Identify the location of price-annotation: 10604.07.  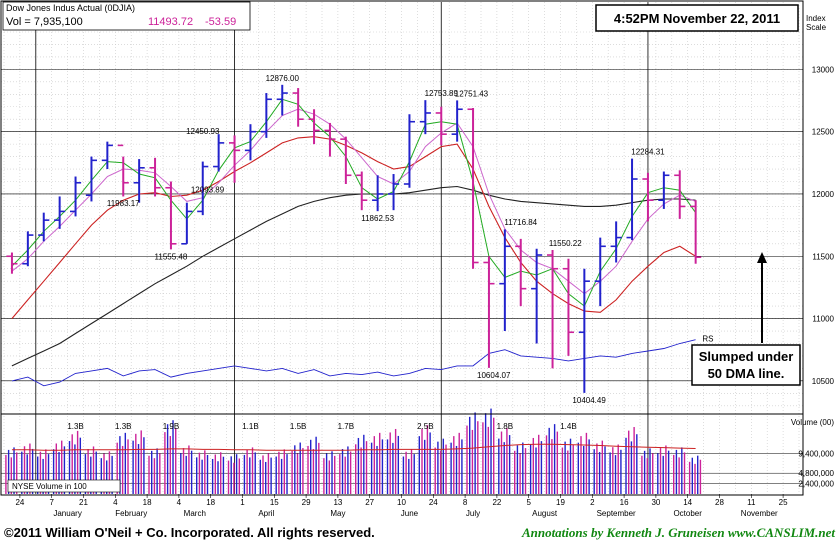
(494, 375).